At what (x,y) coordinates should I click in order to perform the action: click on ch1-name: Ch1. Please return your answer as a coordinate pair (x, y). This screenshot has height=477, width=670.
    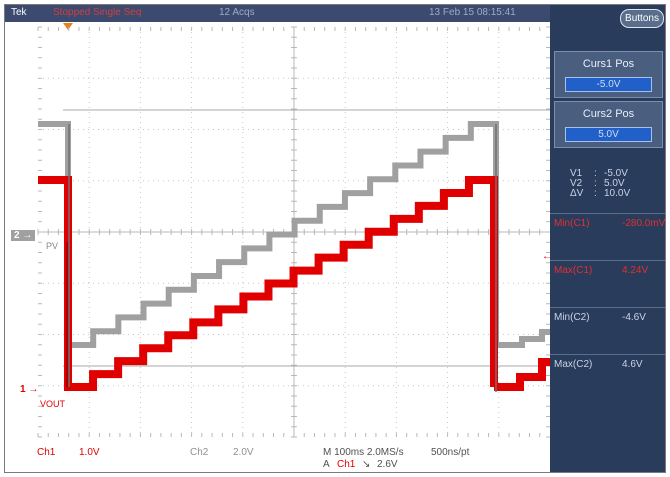
    Looking at the image, I should click on (46, 452).